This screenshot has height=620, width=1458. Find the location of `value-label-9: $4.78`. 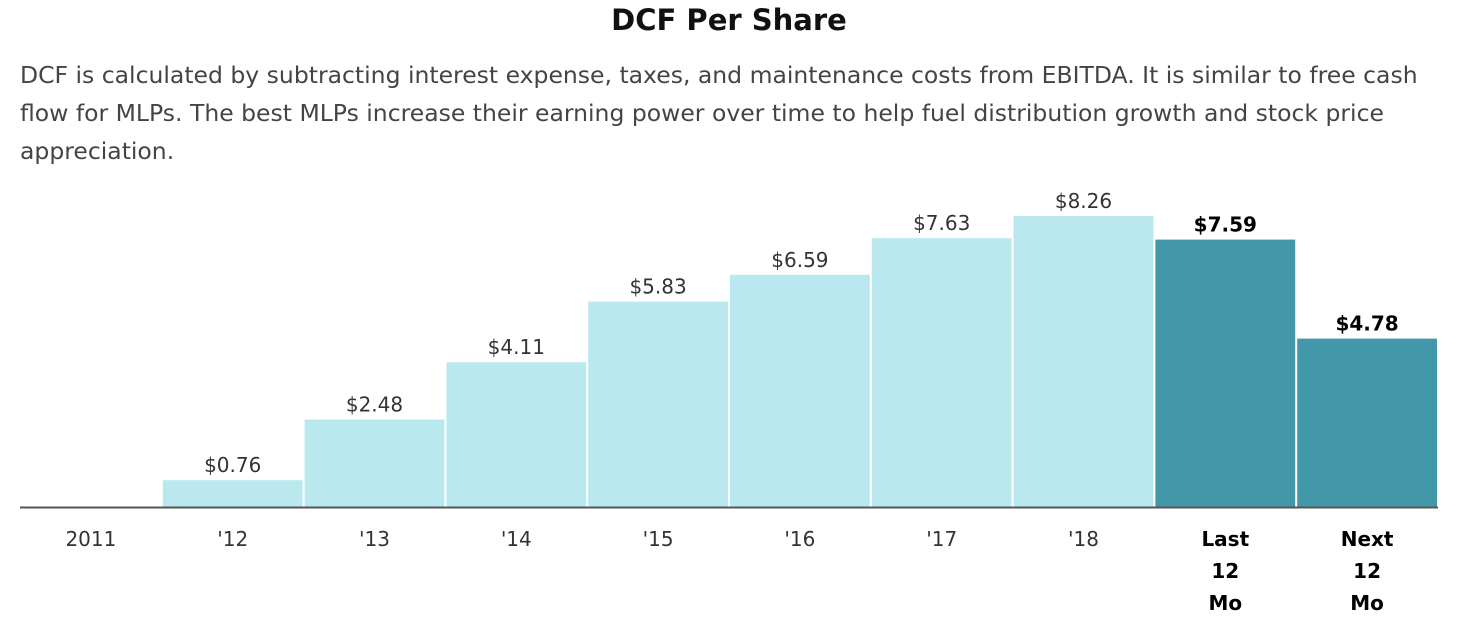

value-label-9: $4.78 is located at coordinates (1366, 324).